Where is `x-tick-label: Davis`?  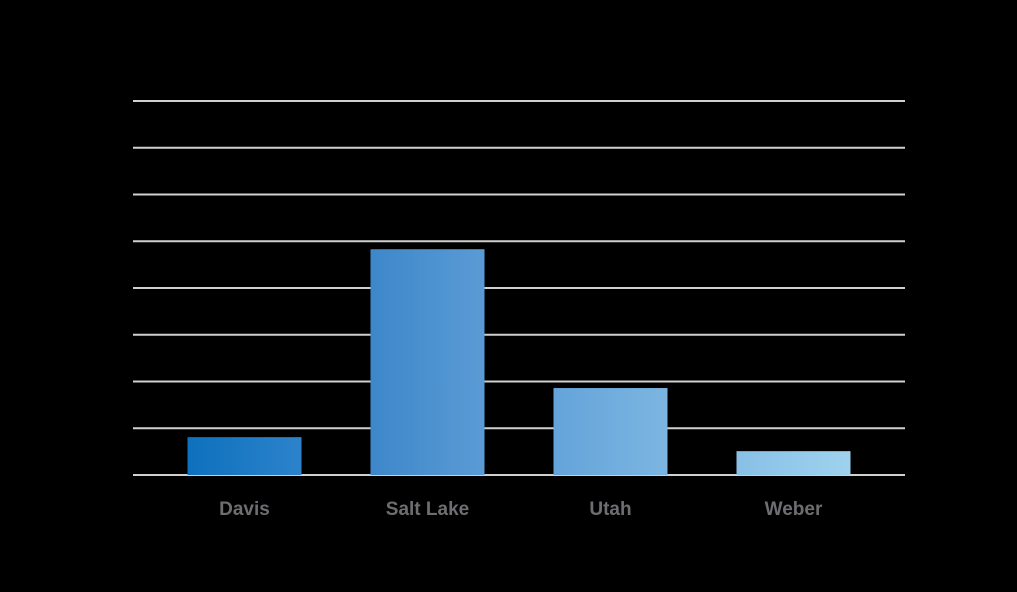 x-tick-label: Davis is located at coordinates (244, 509).